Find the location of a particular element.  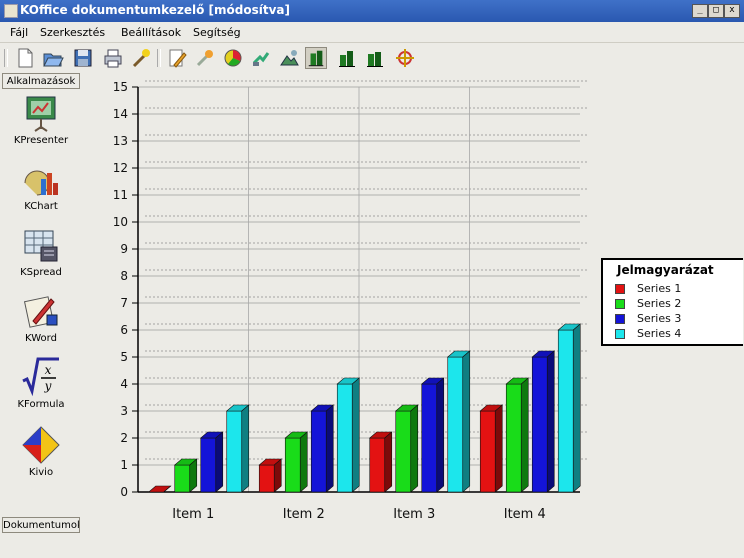

bar-chart-button is located at coordinates (316, 58).